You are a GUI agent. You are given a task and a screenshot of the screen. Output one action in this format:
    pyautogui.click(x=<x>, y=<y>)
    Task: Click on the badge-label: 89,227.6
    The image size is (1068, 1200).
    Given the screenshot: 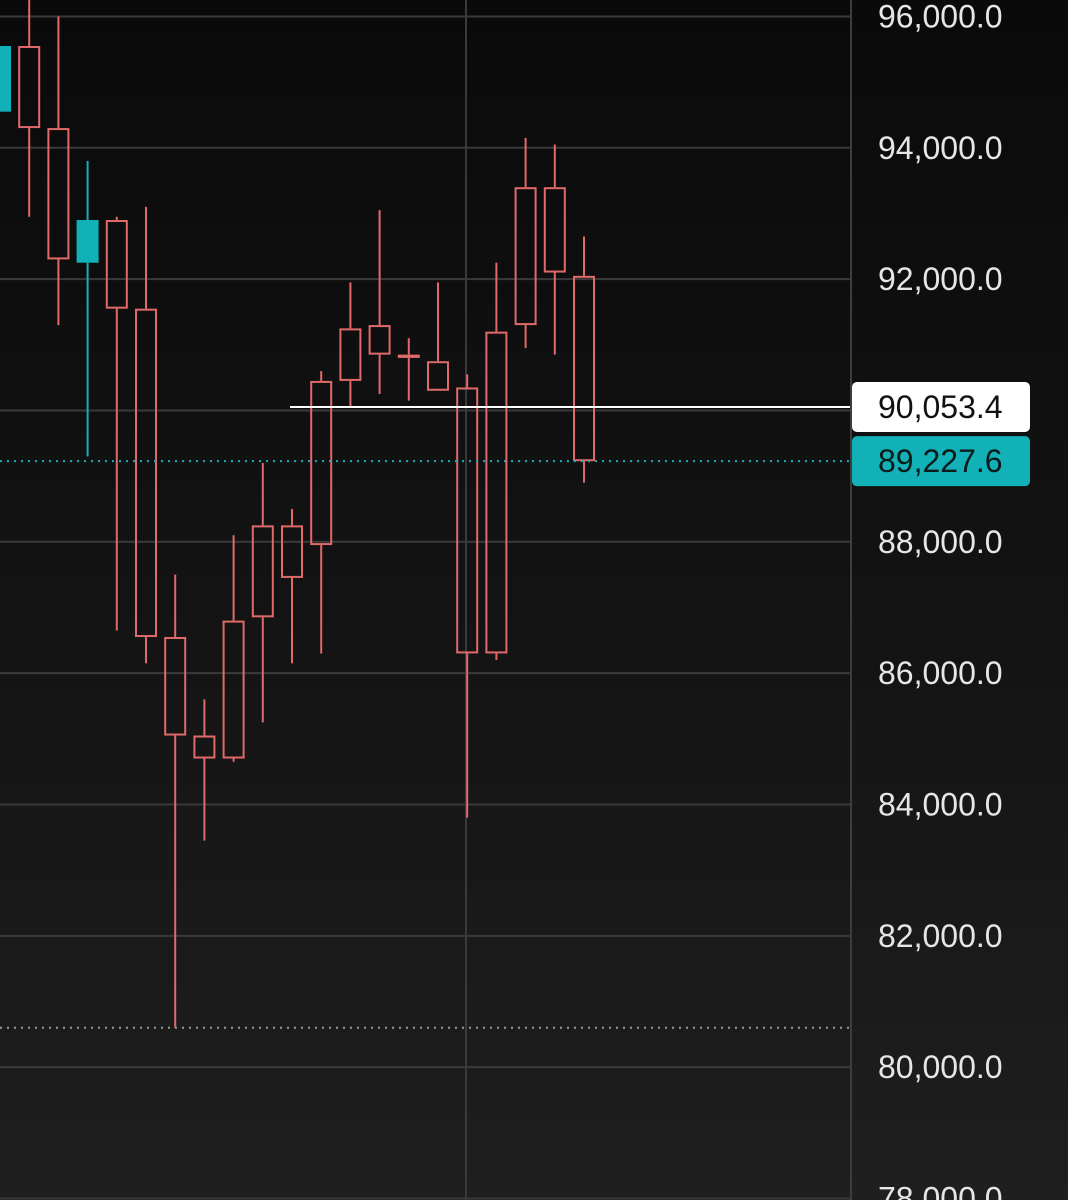 What is the action you would take?
    pyautogui.click(x=940, y=461)
    